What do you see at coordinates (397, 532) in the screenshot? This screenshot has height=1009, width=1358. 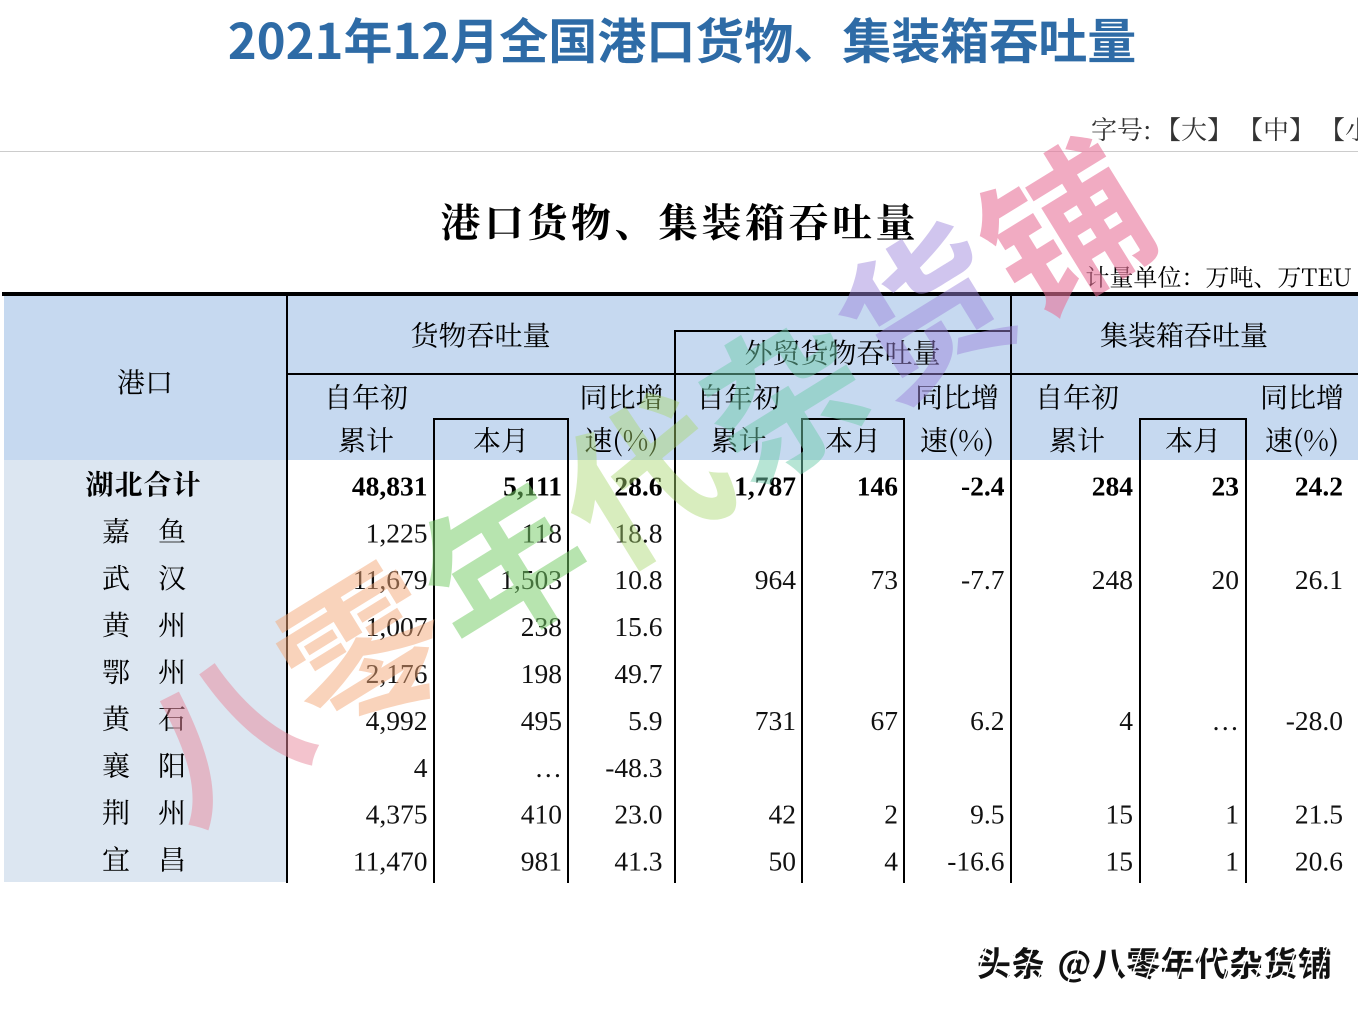 I see `svg-text: 1,225` at bounding box center [397, 532].